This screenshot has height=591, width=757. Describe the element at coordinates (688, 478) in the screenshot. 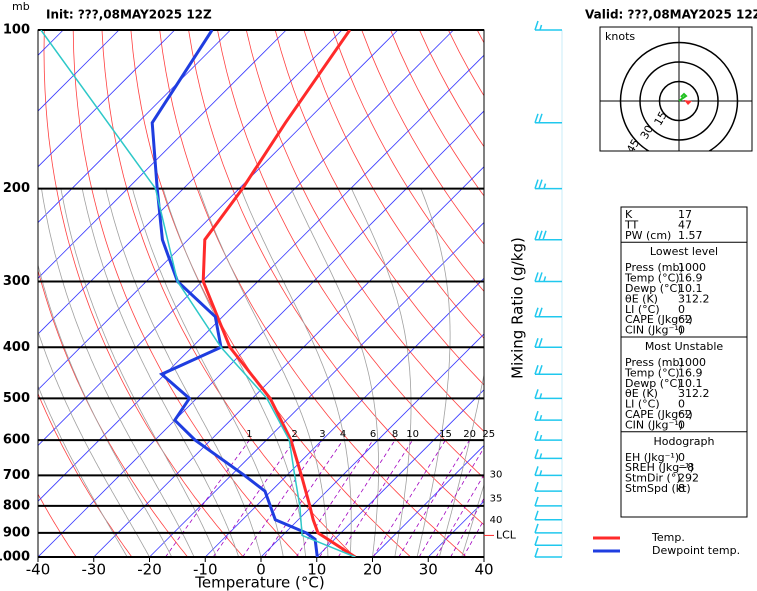

I see `index-value: 292` at that location.